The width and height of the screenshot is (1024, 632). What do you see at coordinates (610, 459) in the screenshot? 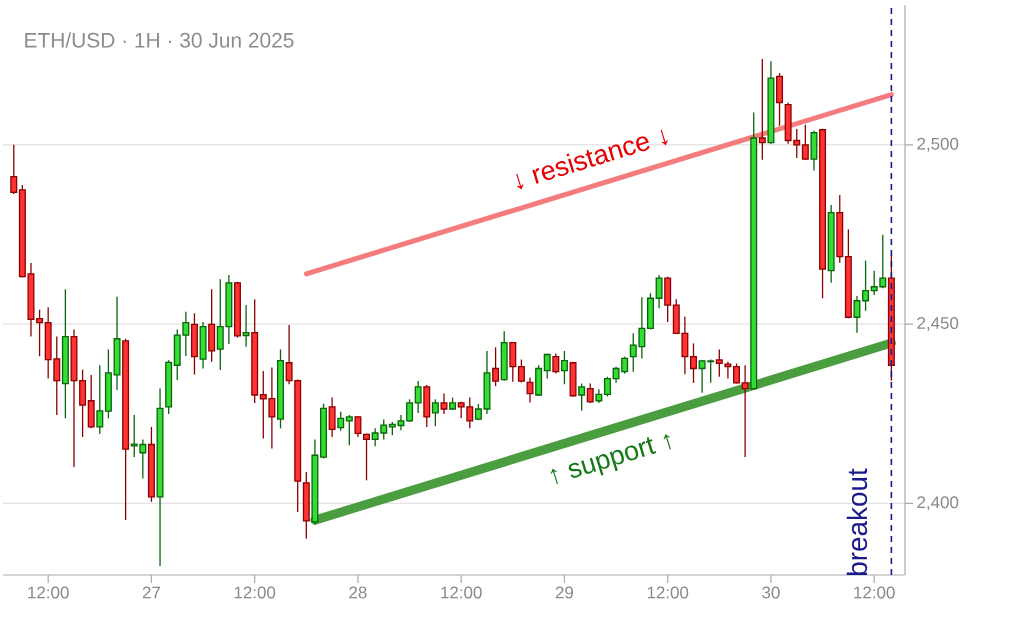
I see `annotation: ↑ support ↑` at bounding box center [610, 459].